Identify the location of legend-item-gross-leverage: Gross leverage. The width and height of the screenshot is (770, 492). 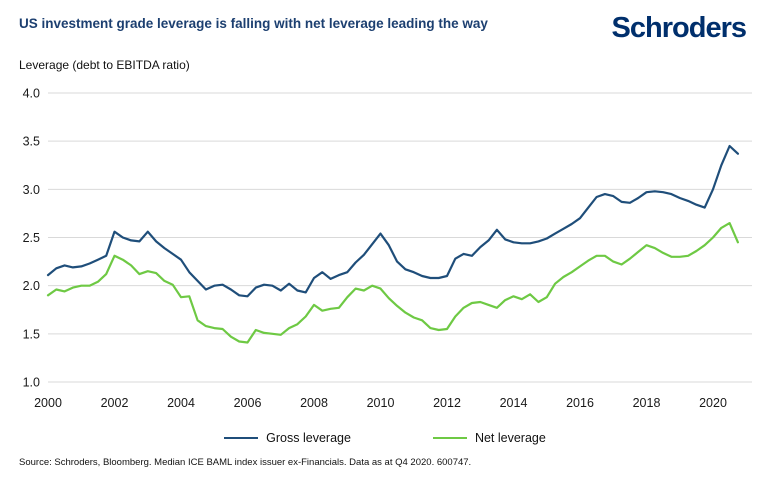
(287, 438).